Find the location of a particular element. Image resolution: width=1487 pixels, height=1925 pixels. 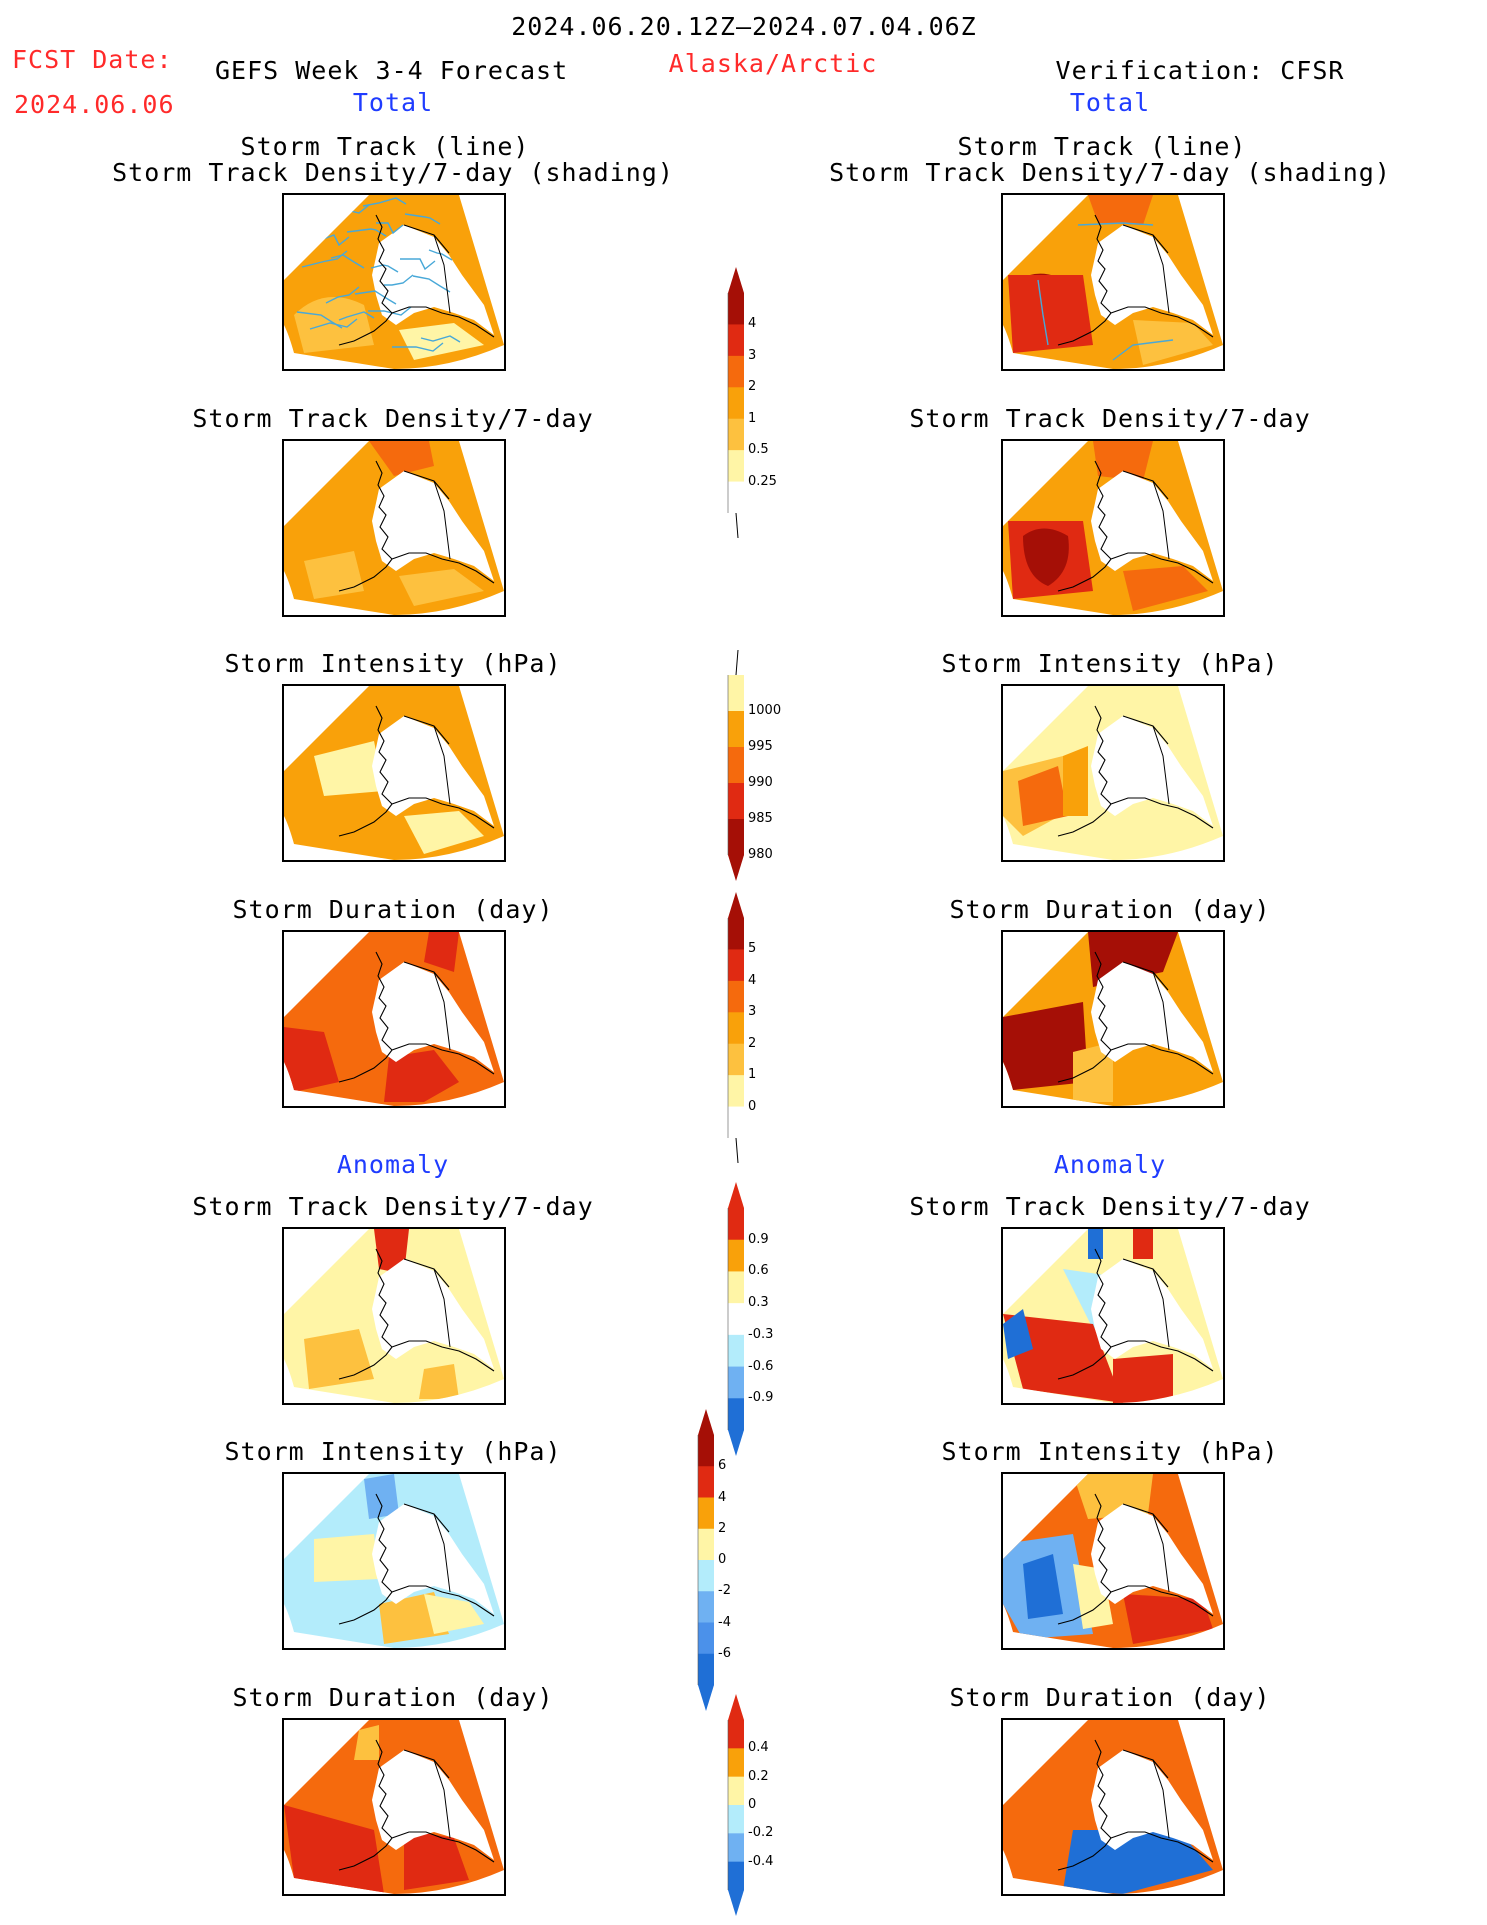

left-anom-duration-title: Storm Duration (day) is located at coordinates (393, 1697).